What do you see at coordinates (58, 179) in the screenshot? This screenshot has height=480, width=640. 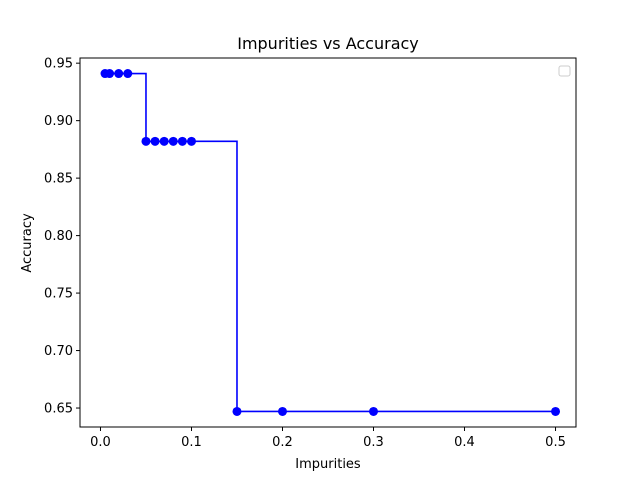 I see `y-tick-label: 0.85` at bounding box center [58, 179].